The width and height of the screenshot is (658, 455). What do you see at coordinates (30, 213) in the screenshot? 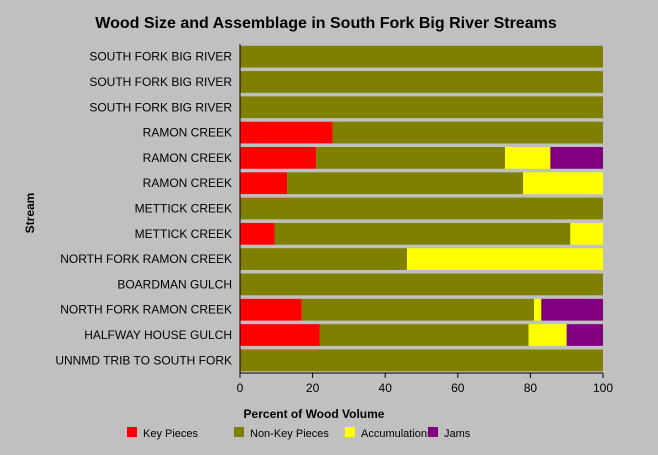
I see `y-axis-title: Stream` at bounding box center [30, 213].